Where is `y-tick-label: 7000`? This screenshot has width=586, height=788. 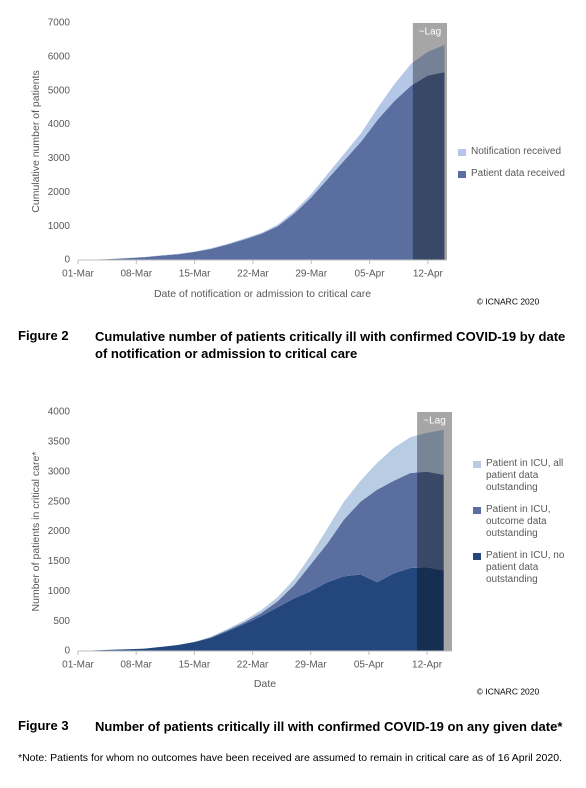
y-tick-label: 7000 is located at coordinates (59, 23).